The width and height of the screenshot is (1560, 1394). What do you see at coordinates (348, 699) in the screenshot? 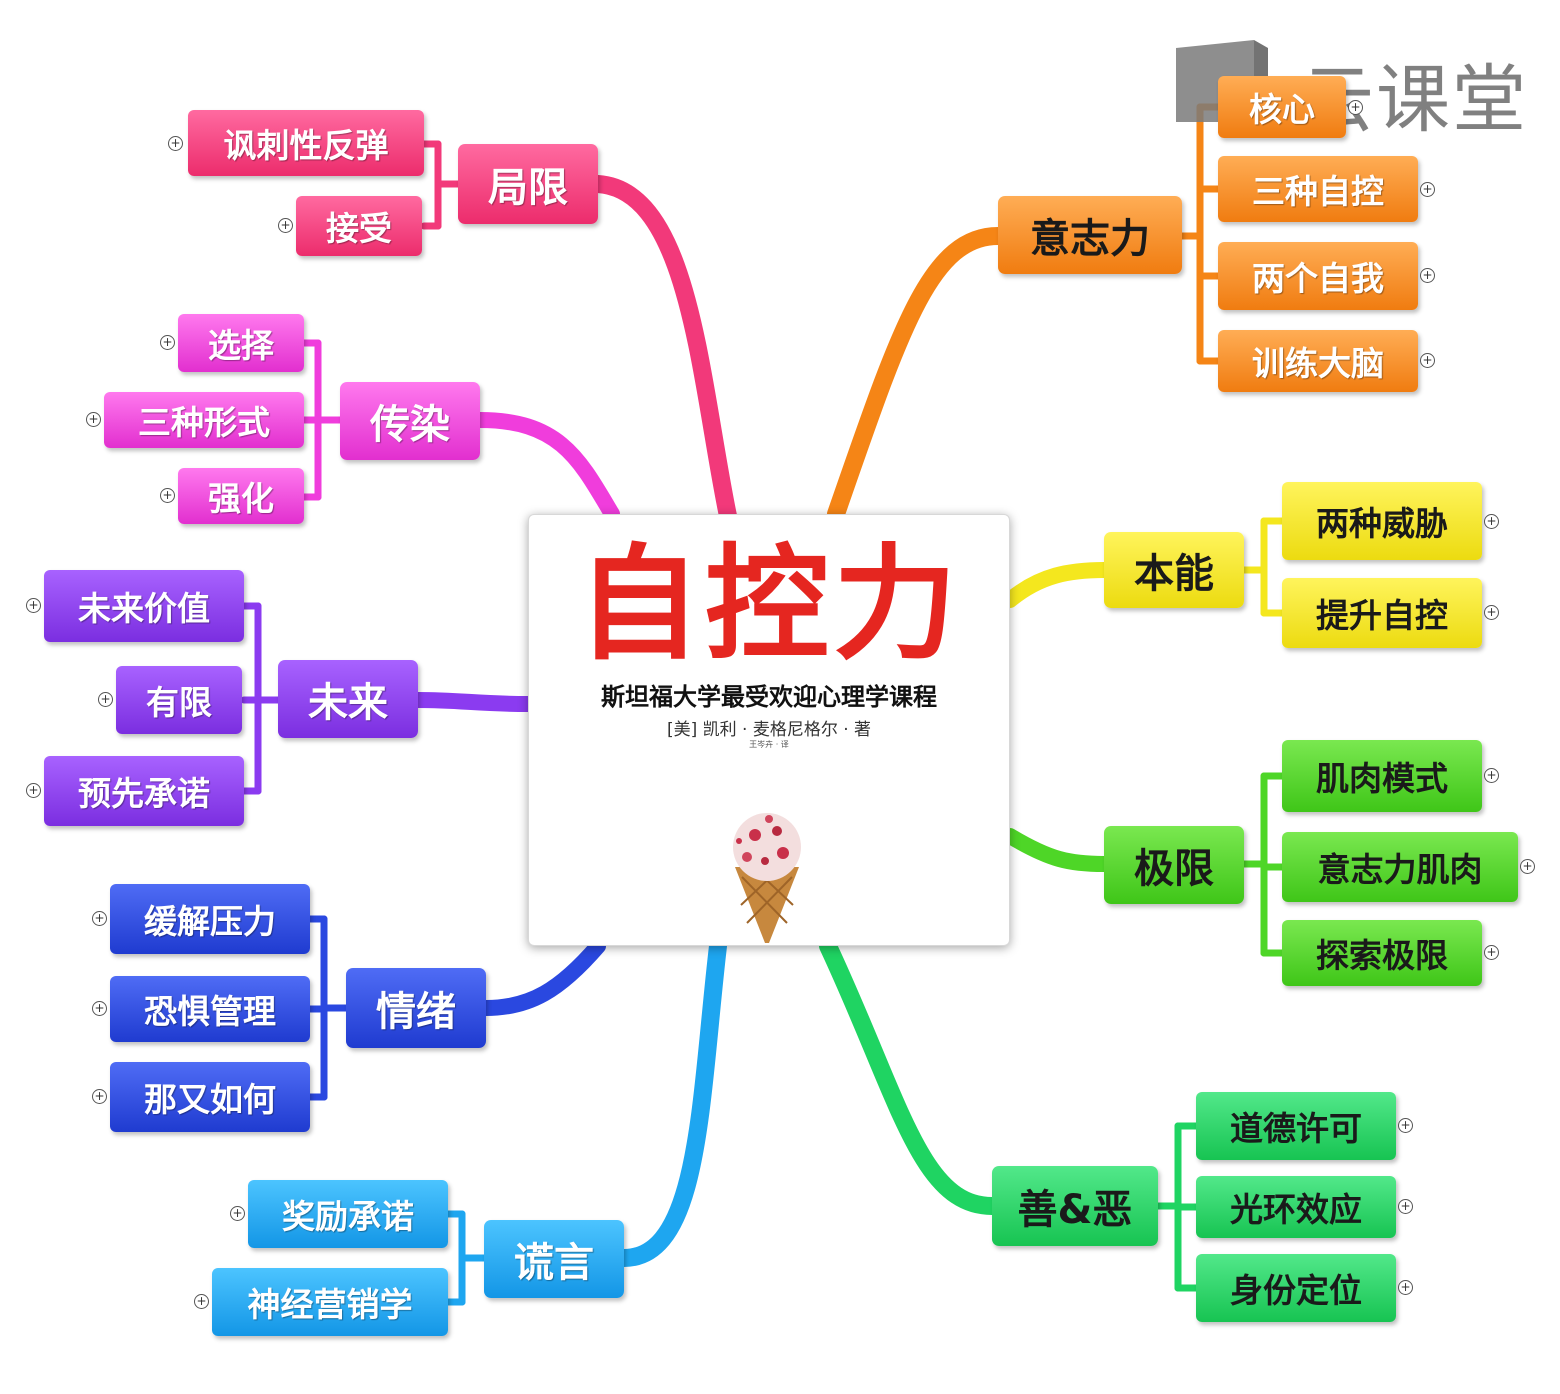
I see `topic-future: 未来` at bounding box center [348, 699].